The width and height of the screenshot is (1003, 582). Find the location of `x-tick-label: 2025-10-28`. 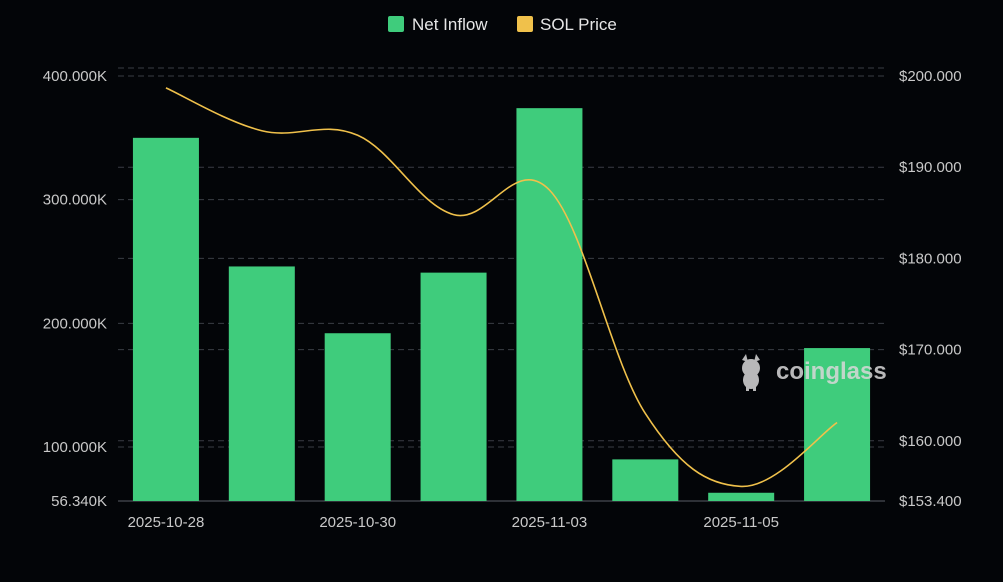

x-tick-label: 2025-10-28 is located at coordinates (166, 522).